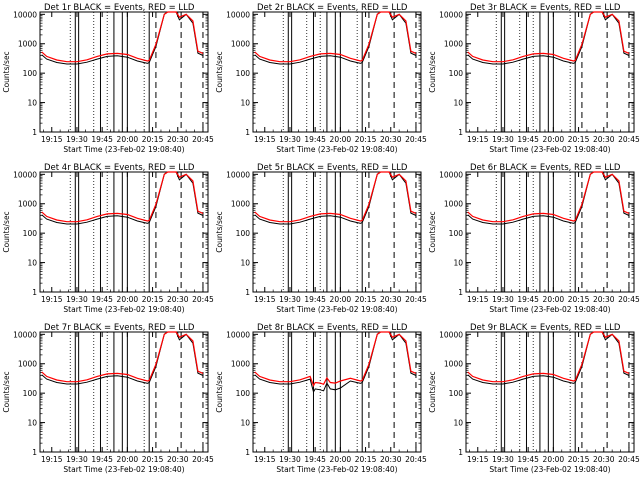  What do you see at coordinates (545, 168) in the screenshot?
I see `chart-title: Det 6r BLACK = Events, RED = LLD` at bounding box center [545, 168].